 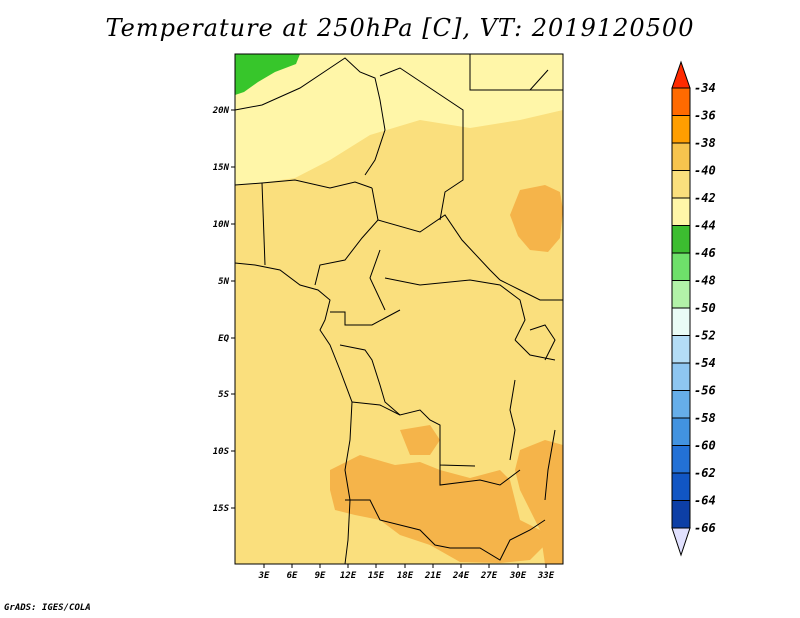 What do you see at coordinates (223, 310) in the screenshot?
I see `latitude-axis: 20N 15N 10N 5N EQ 5S 10S 15S` at bounding box center [223, 310].